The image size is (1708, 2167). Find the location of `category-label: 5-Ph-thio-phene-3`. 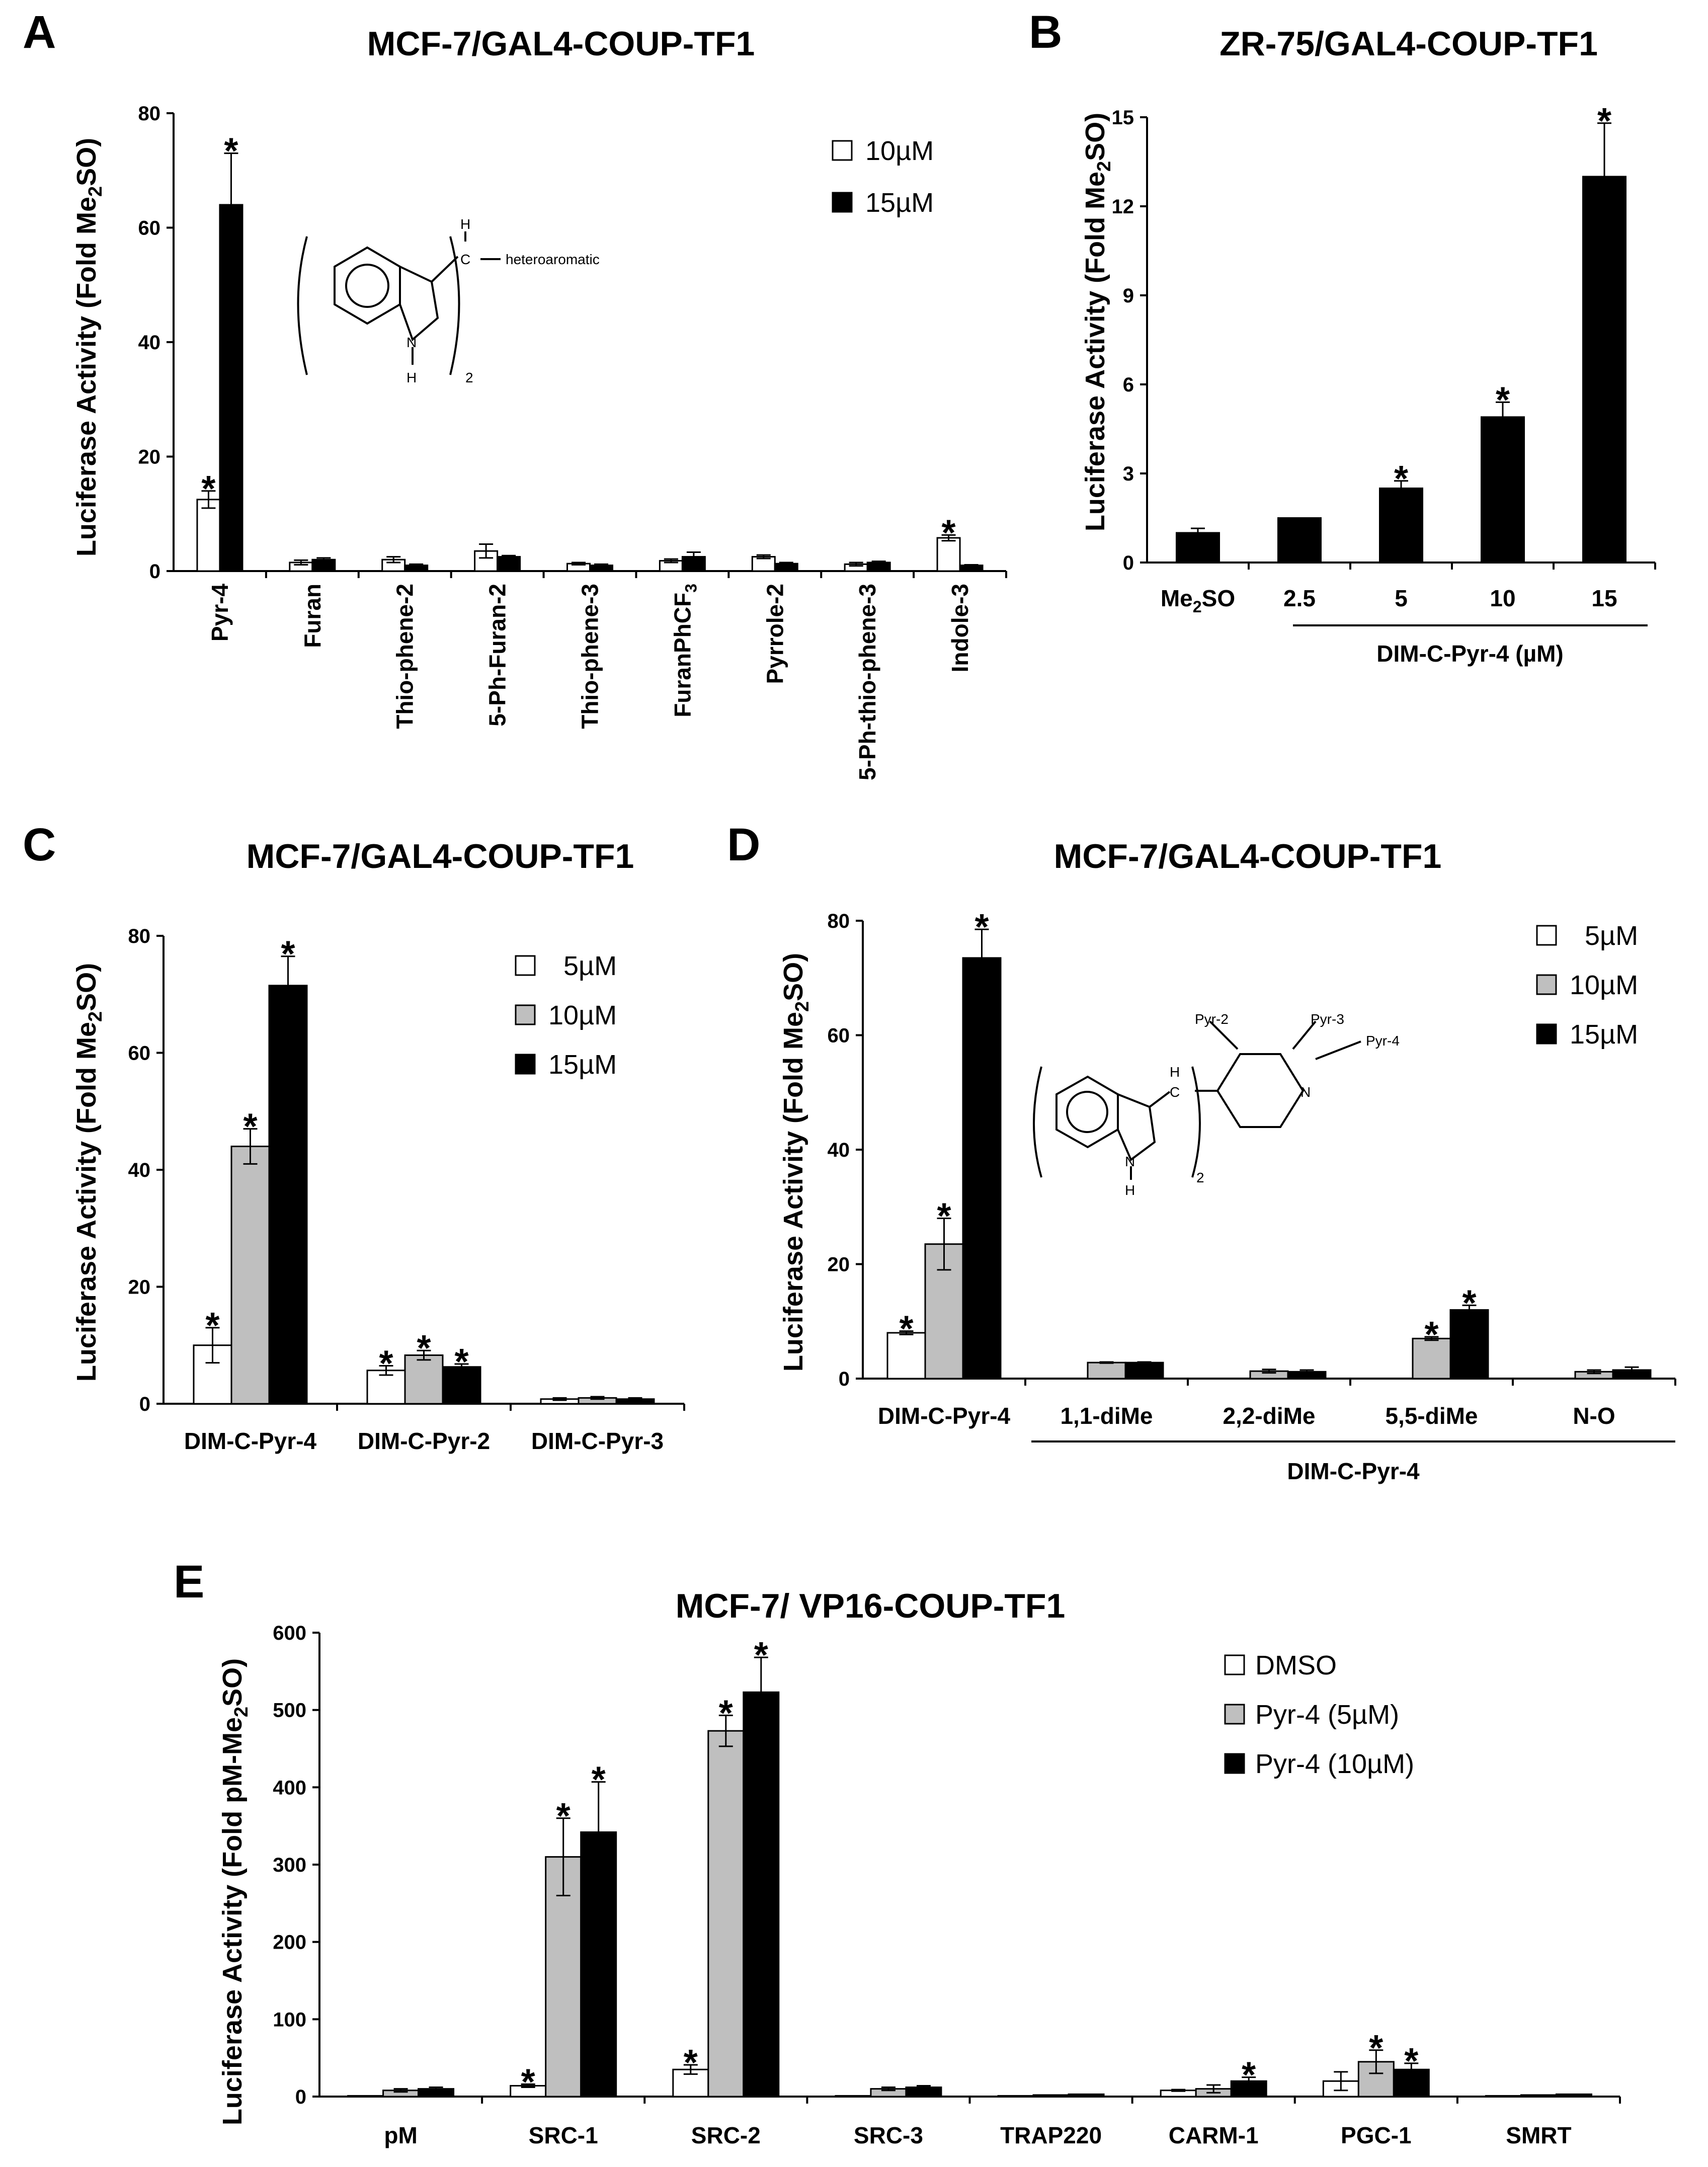

category-label: 5-Ph-thio-phene-3 is located at coordinates (867, 682).